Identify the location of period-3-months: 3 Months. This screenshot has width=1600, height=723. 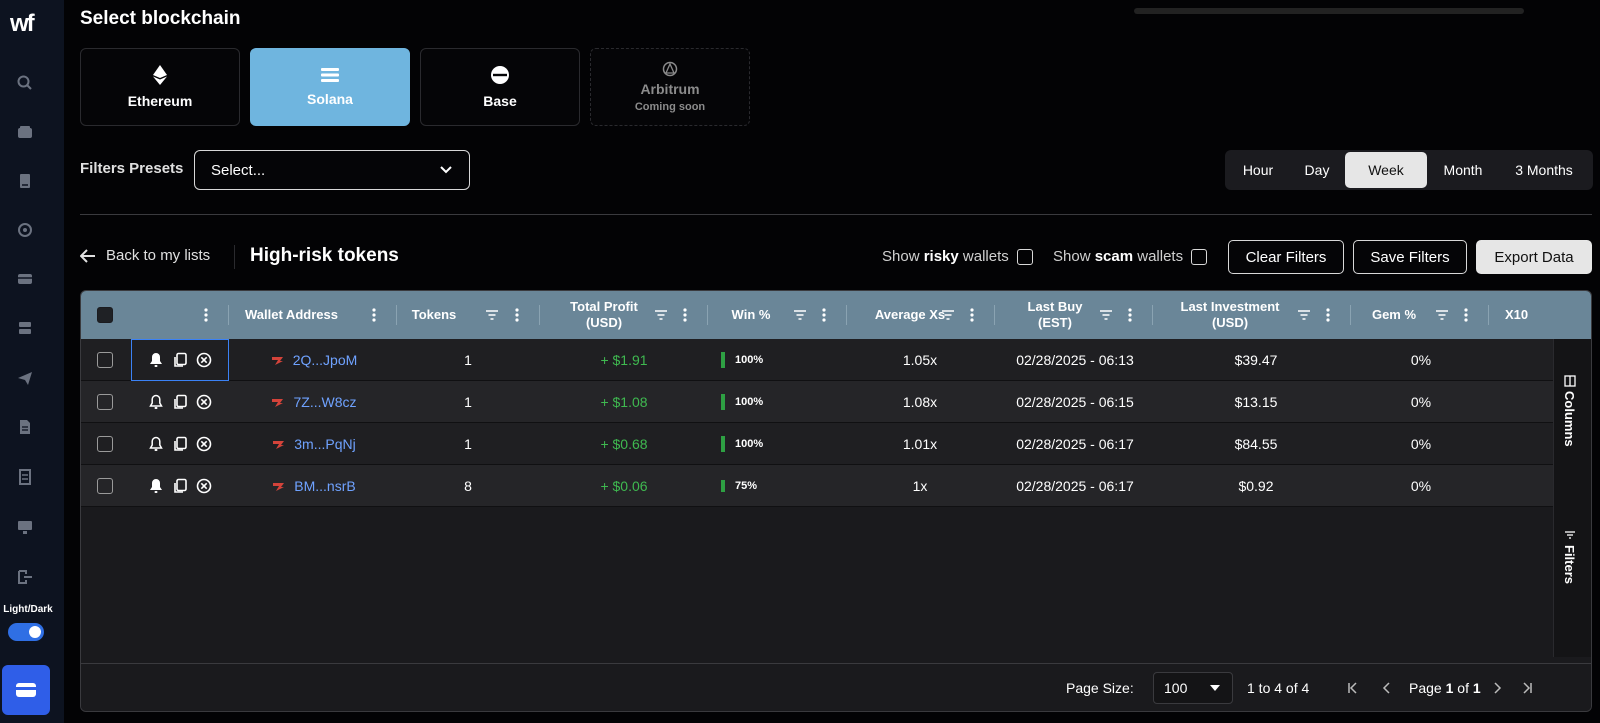
(1544, 170).